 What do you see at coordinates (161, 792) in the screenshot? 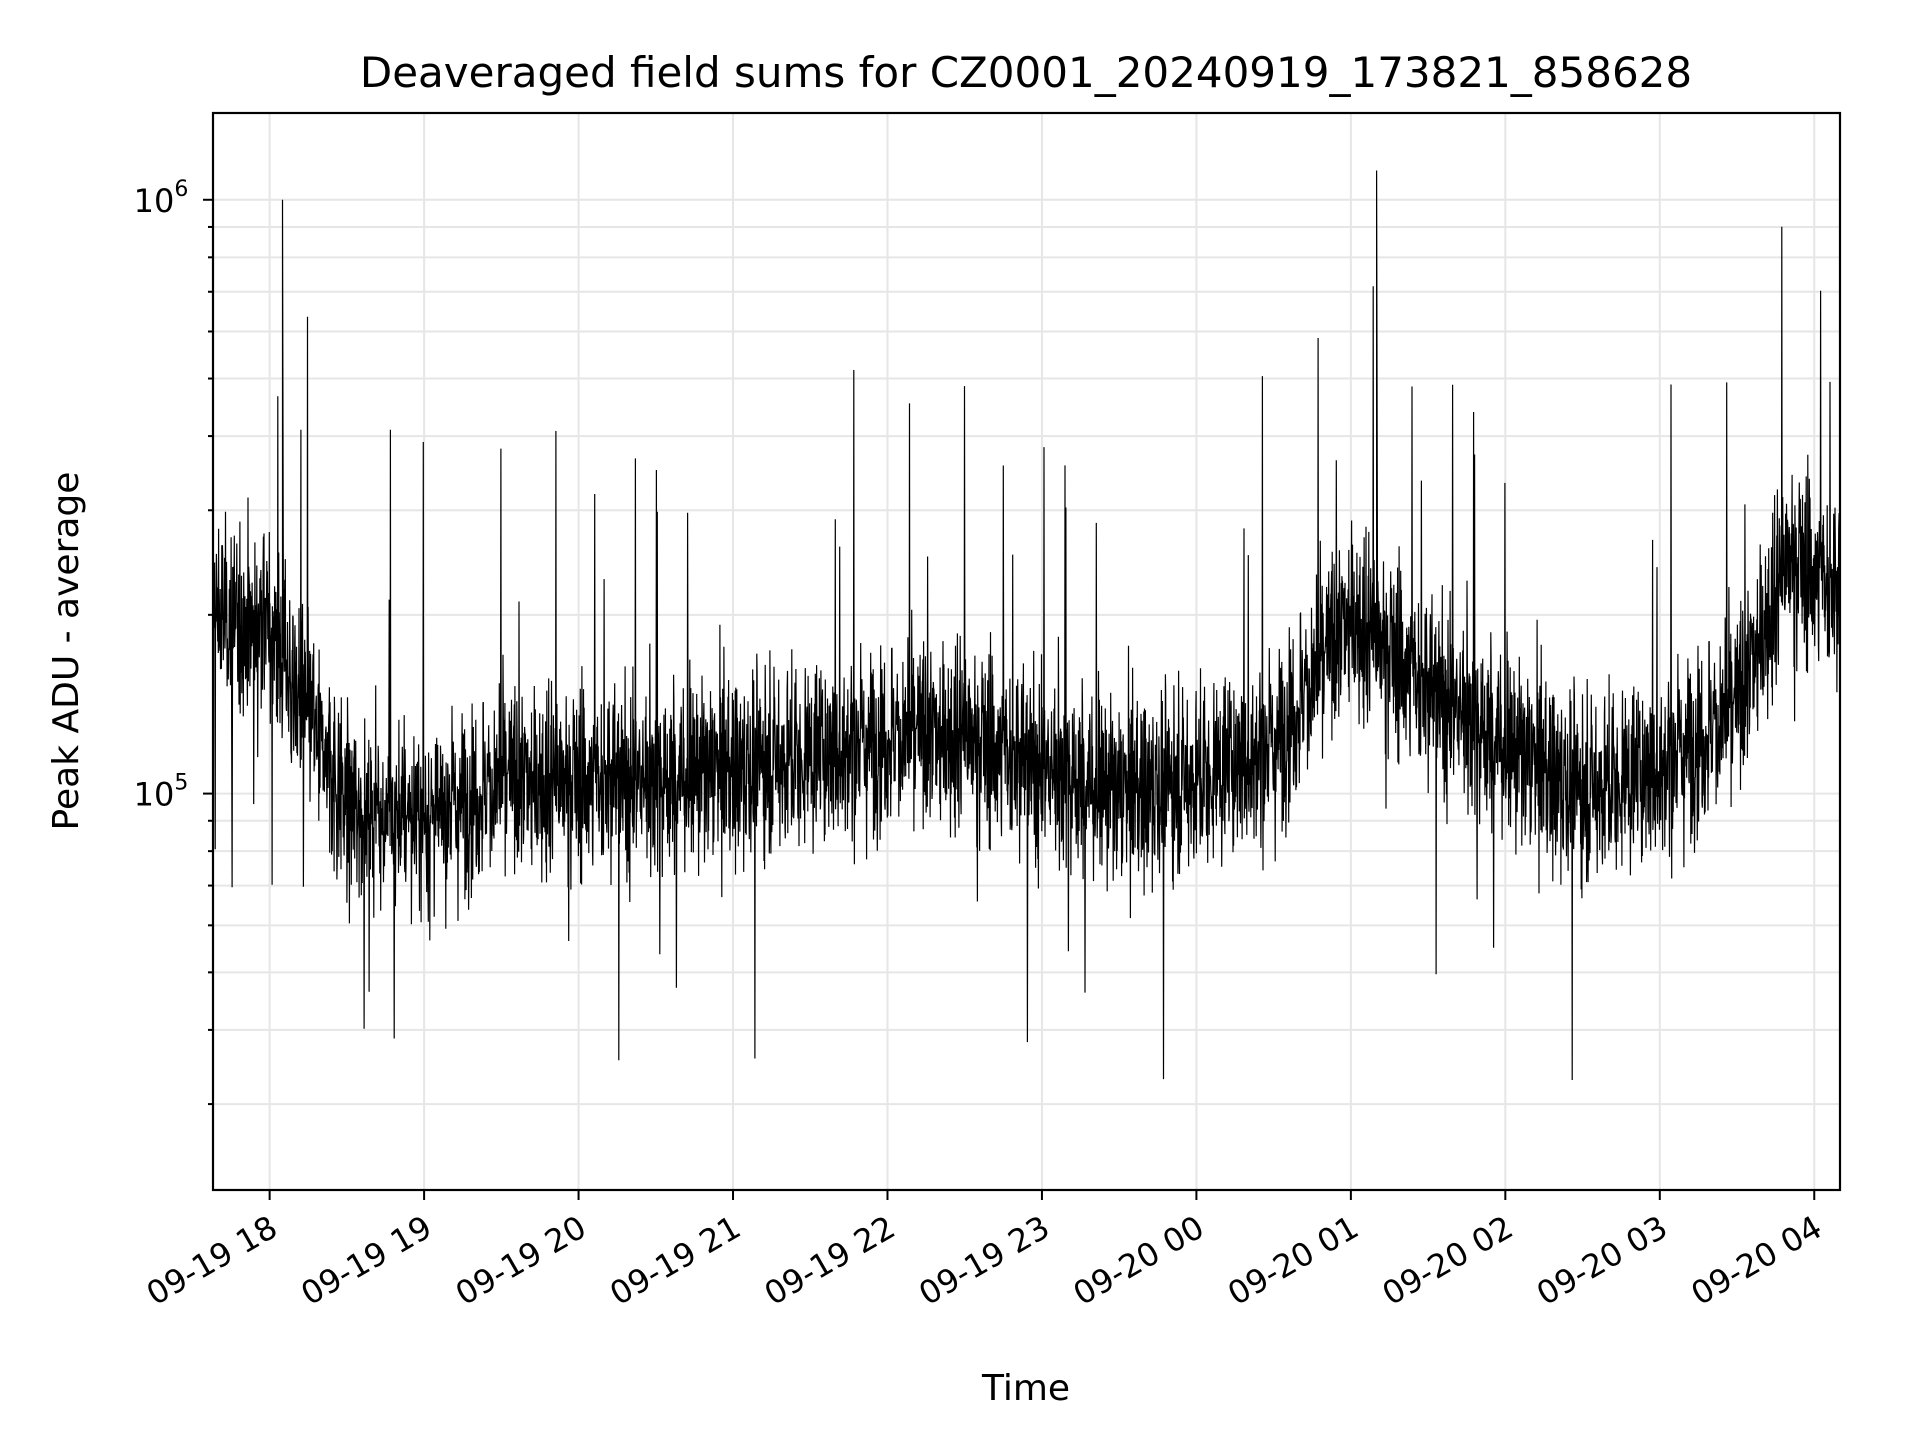
I see `y-tick-label: 10⁵` at bounding box center [161, 792].